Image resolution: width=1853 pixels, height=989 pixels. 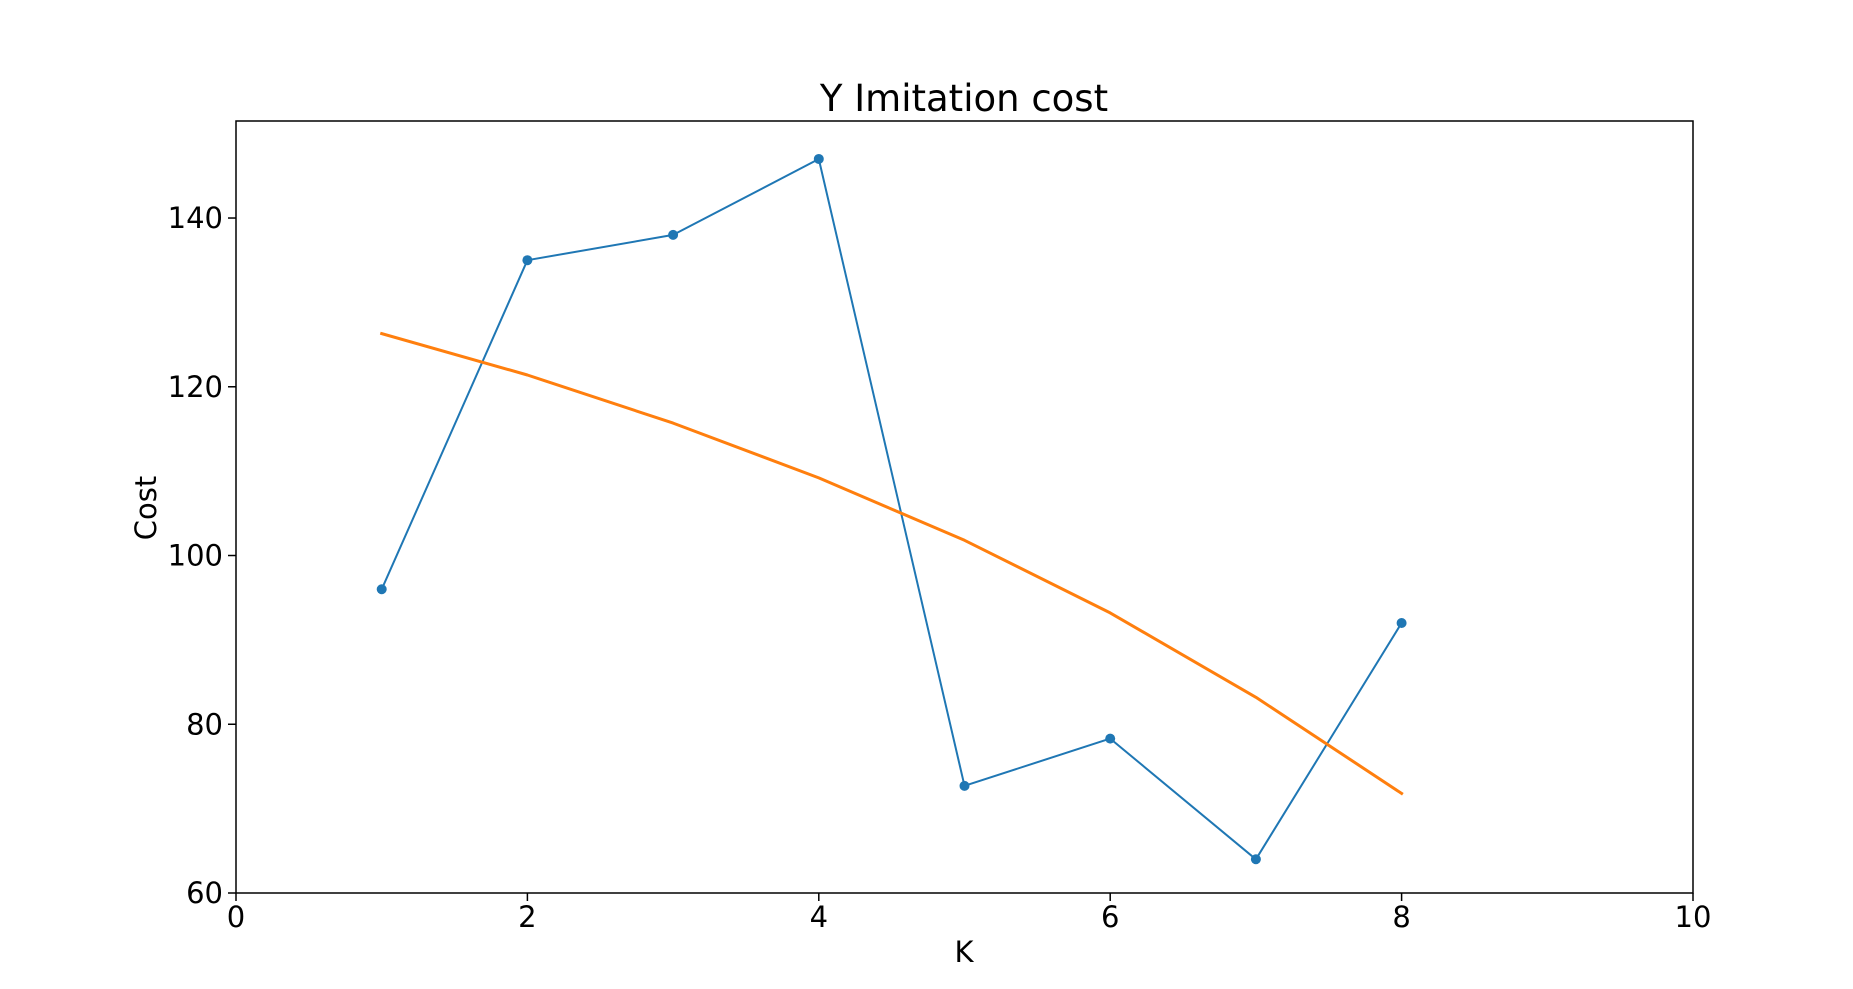 What do you see at coordinates (204, 724) in the screenshot?
I see `y-tick-label: 80` at bounding box center [204, 724].